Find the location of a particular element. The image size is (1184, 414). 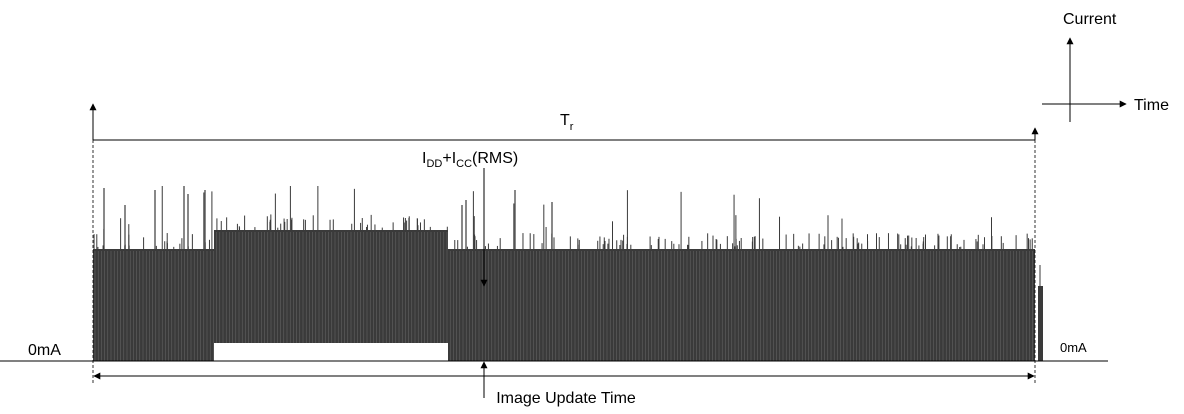

axes-key: Current Time is located at coordinates (1105, 66).